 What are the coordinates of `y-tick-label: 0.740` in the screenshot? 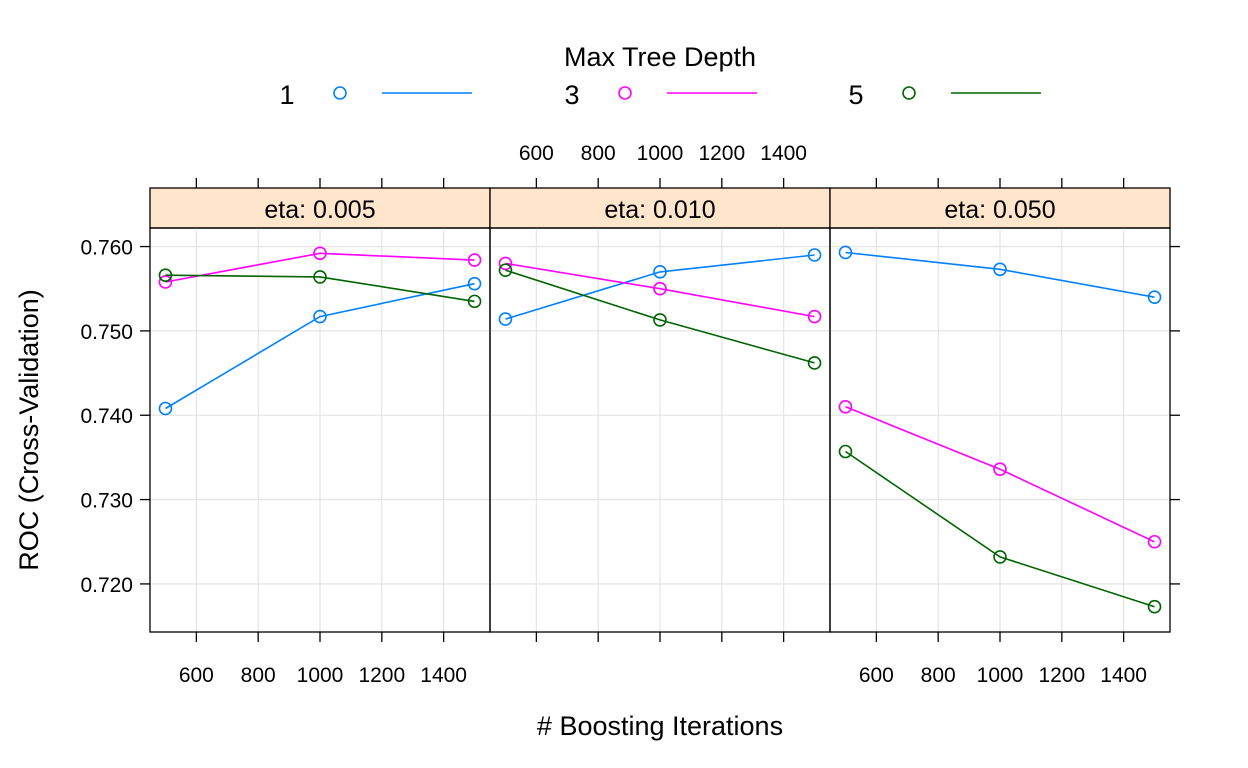 It's located at (106, 416).